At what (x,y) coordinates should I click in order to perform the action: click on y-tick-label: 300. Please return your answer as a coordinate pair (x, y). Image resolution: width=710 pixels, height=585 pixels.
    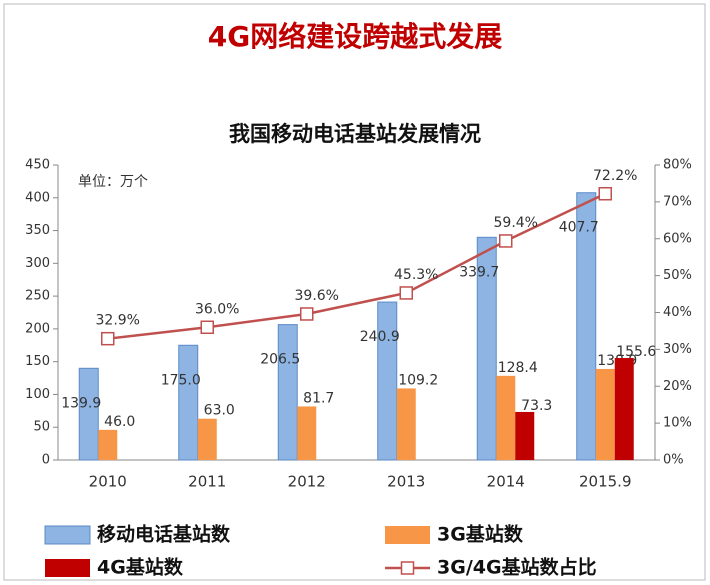
    Looking at the image, I should click on (37, 263).